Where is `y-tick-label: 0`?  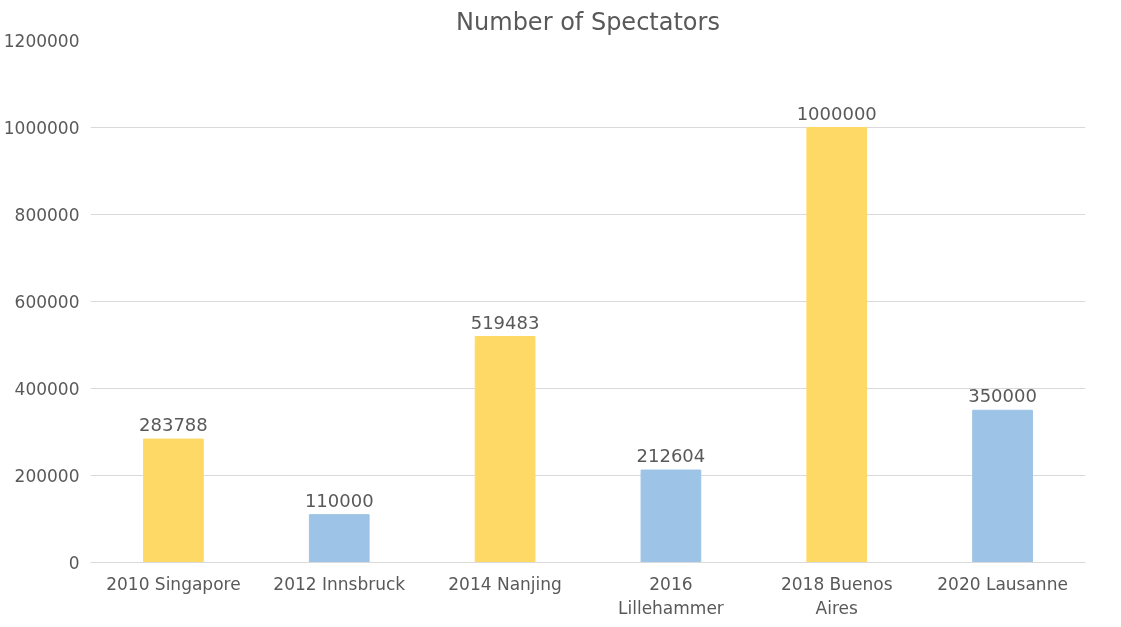 y-tick-label: 0 is located at coordinates (74, 563).